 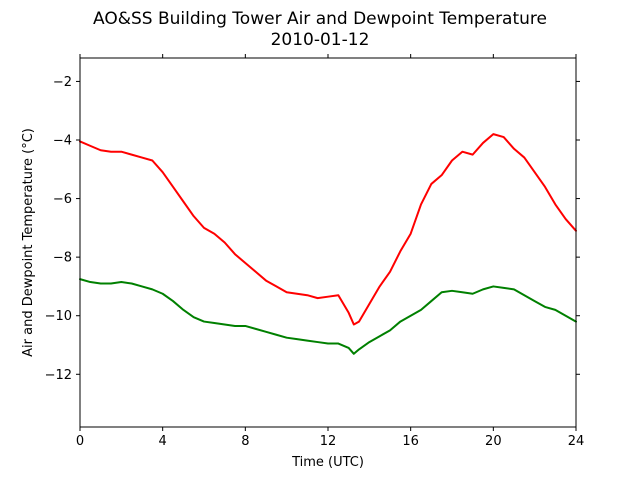 I want to click on x-axis-label: Time (UTC), so click(x=327, y=462).